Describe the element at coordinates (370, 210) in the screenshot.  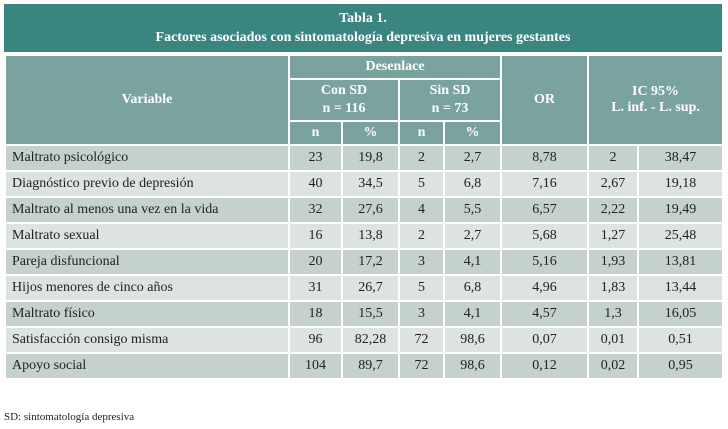
I see `value-cell: 27,6` at that location.